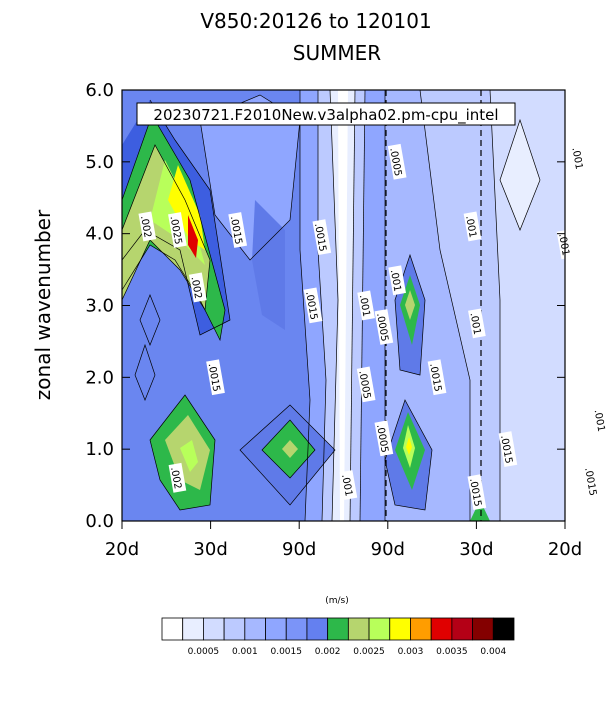 This screenshot has height=714, width=607. Describe the element at coordinates (476, 549) in the screenshot. I see `x-tick-label: 30d` at that location.